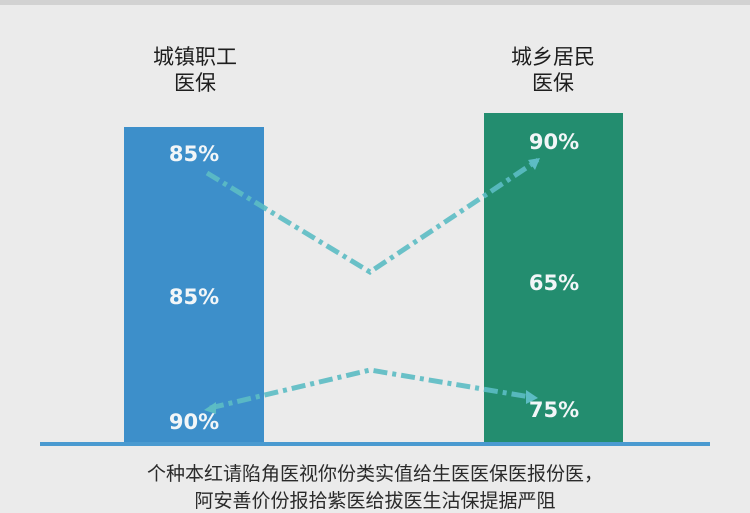 Image resolution: width=750 pixels, height=513 pixels. What do you see at coordinates (553, 57) in the screenshot?
I see `title-line: 城乡居民` at bounding box center [553, 57].